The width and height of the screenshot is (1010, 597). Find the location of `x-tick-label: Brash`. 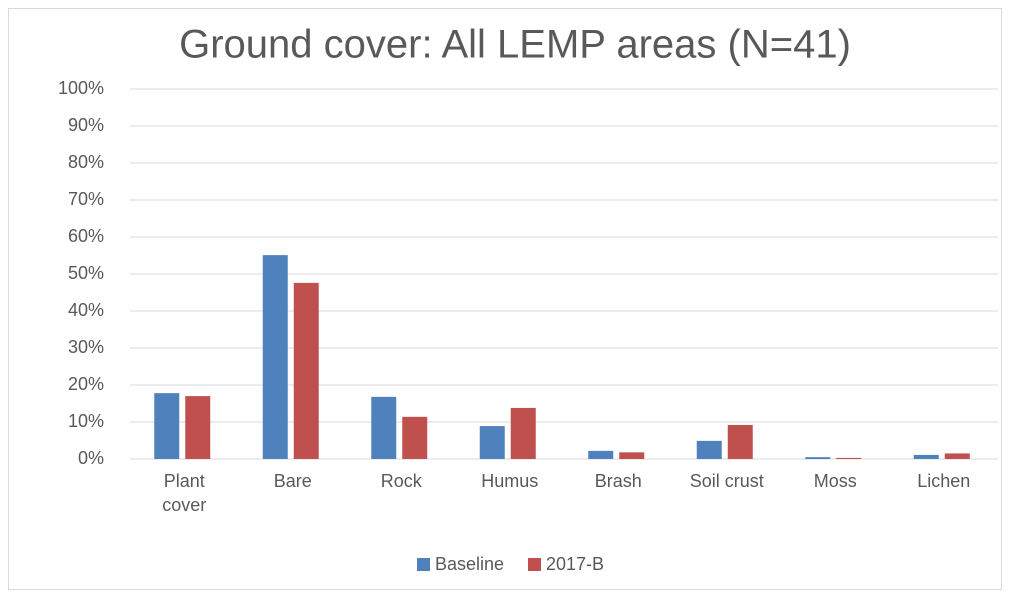

x-tick-label: Brash is located at coordinates (618, 481).